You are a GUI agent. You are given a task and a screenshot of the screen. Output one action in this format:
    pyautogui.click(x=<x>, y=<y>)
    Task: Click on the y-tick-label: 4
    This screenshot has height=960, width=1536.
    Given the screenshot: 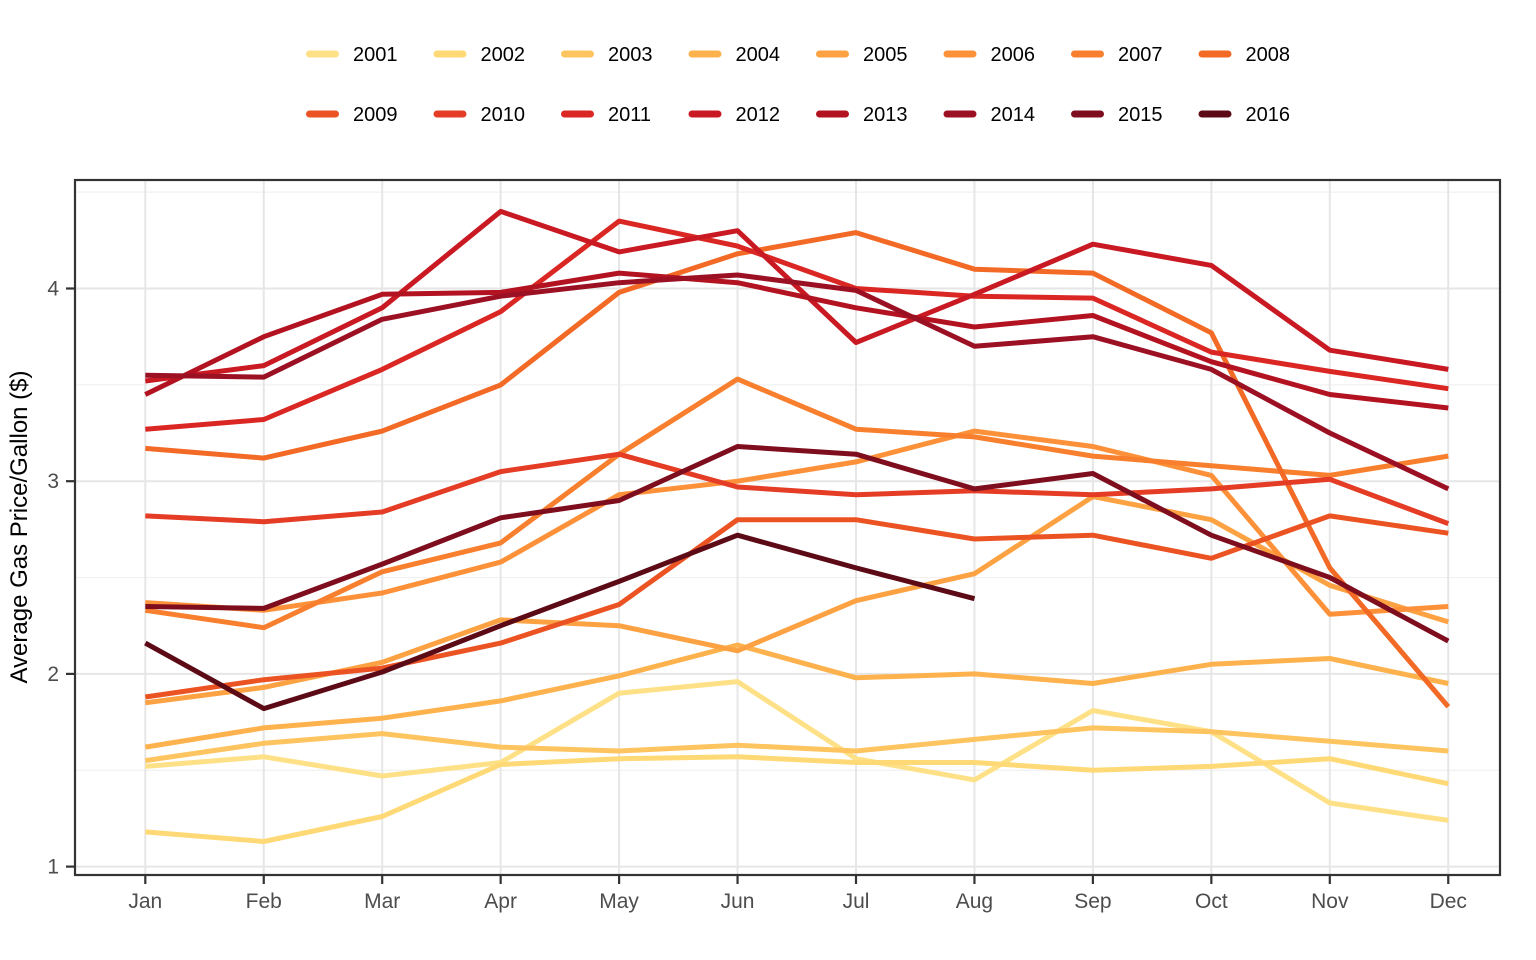 What is the action you would take?
    pyautogui.click(x=53, y=289)
    